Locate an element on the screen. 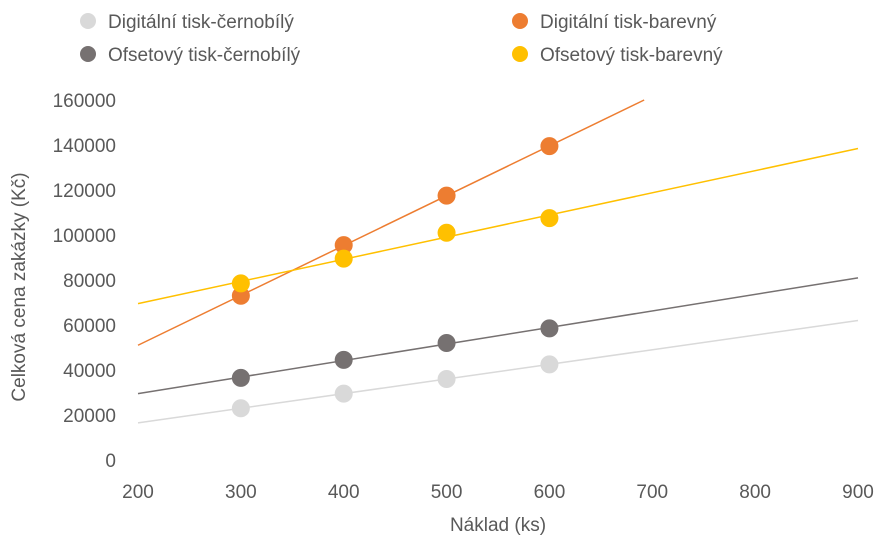 The width and height of the screenshot is (884, 545). y-tick-label: 140000 is located at coordinates (84, 146).